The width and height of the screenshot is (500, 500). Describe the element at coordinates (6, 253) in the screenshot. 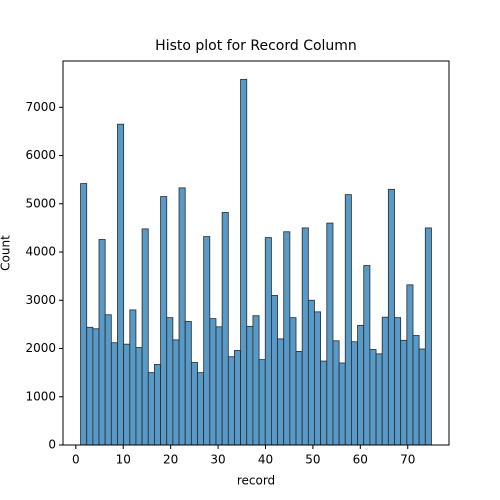

I see `y-axis-label: Count` at that location.